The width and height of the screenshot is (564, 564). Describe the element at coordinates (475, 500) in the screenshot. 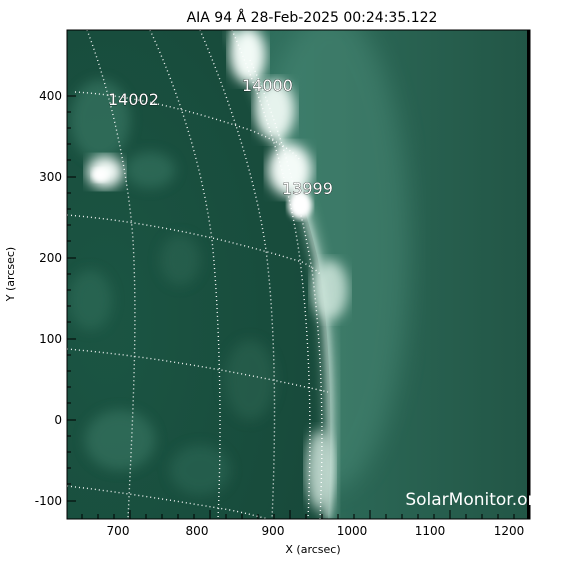

I see `watermark: SolarMonitor.org` at that location.